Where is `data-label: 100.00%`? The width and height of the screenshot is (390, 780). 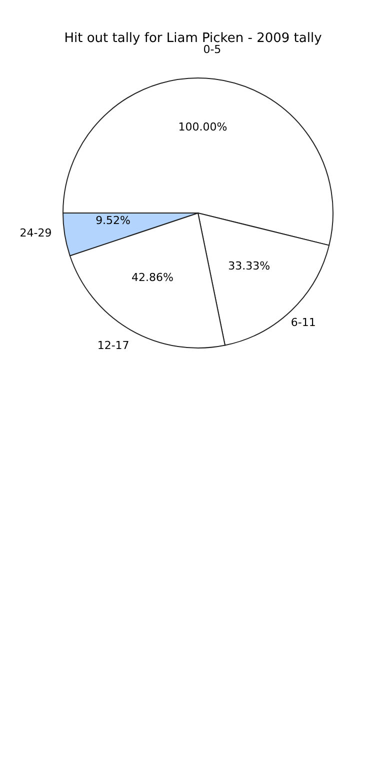
data-label: 100.00% is located at coordinates (203, 127).